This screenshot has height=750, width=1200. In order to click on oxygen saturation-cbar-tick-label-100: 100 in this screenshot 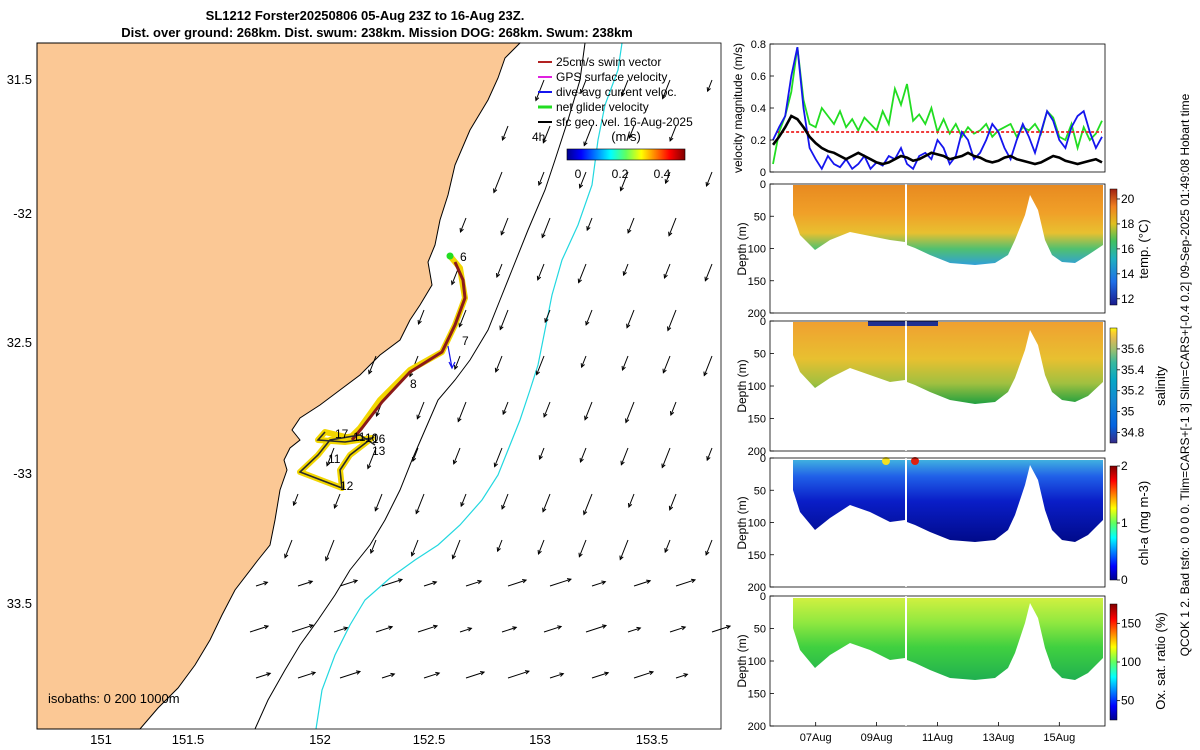, I will do `click(1131, 662)`.